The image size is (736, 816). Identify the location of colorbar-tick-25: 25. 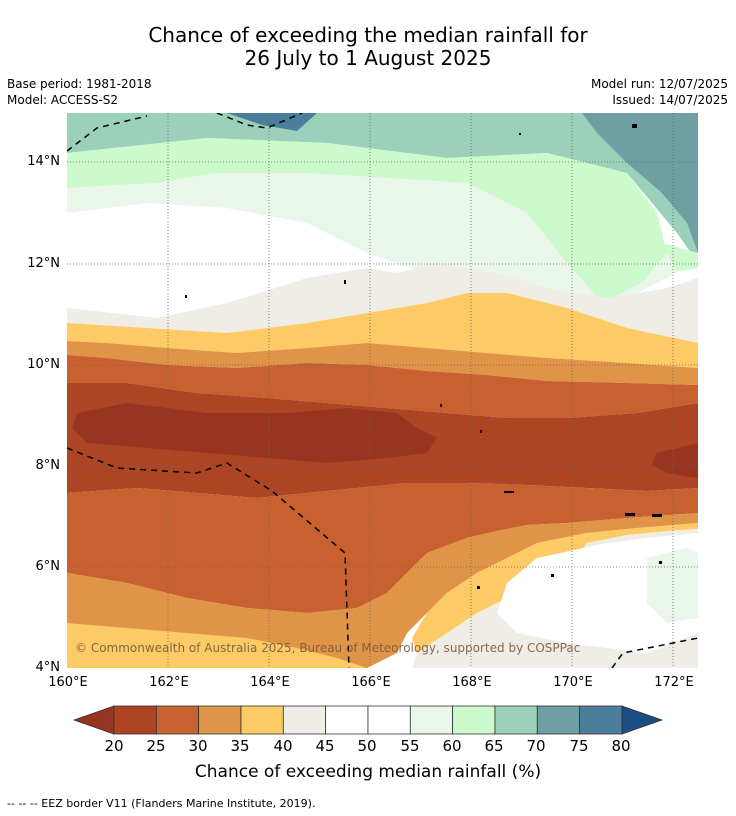
(156, 746).